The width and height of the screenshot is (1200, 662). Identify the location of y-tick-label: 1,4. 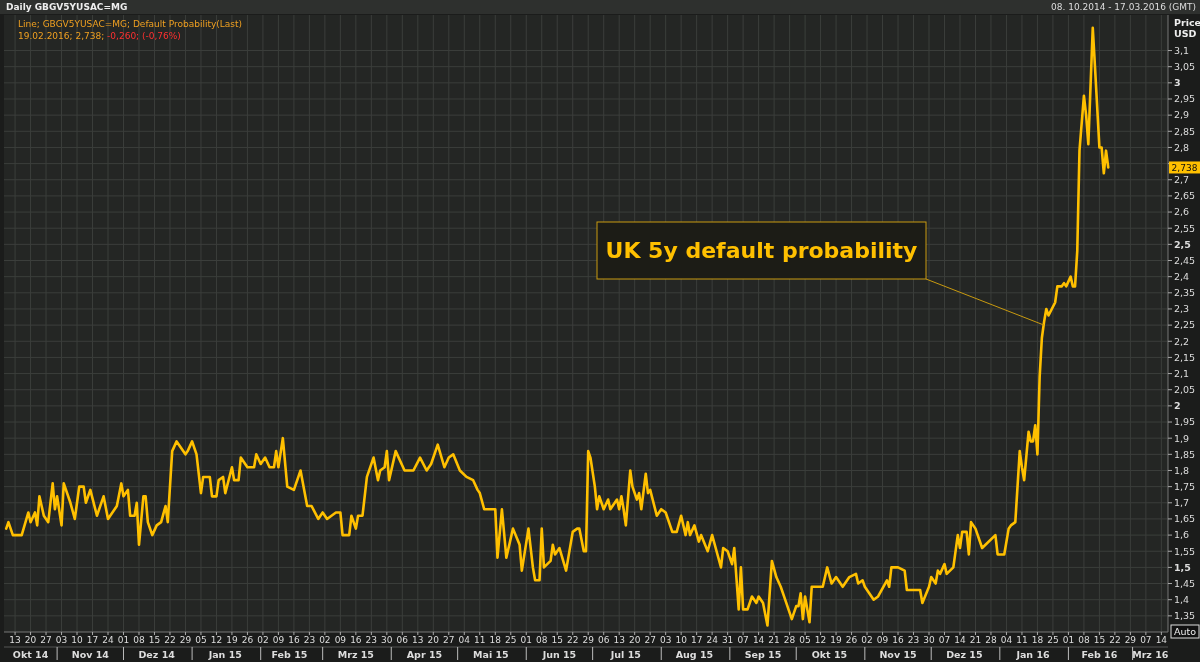
(1182, 600).